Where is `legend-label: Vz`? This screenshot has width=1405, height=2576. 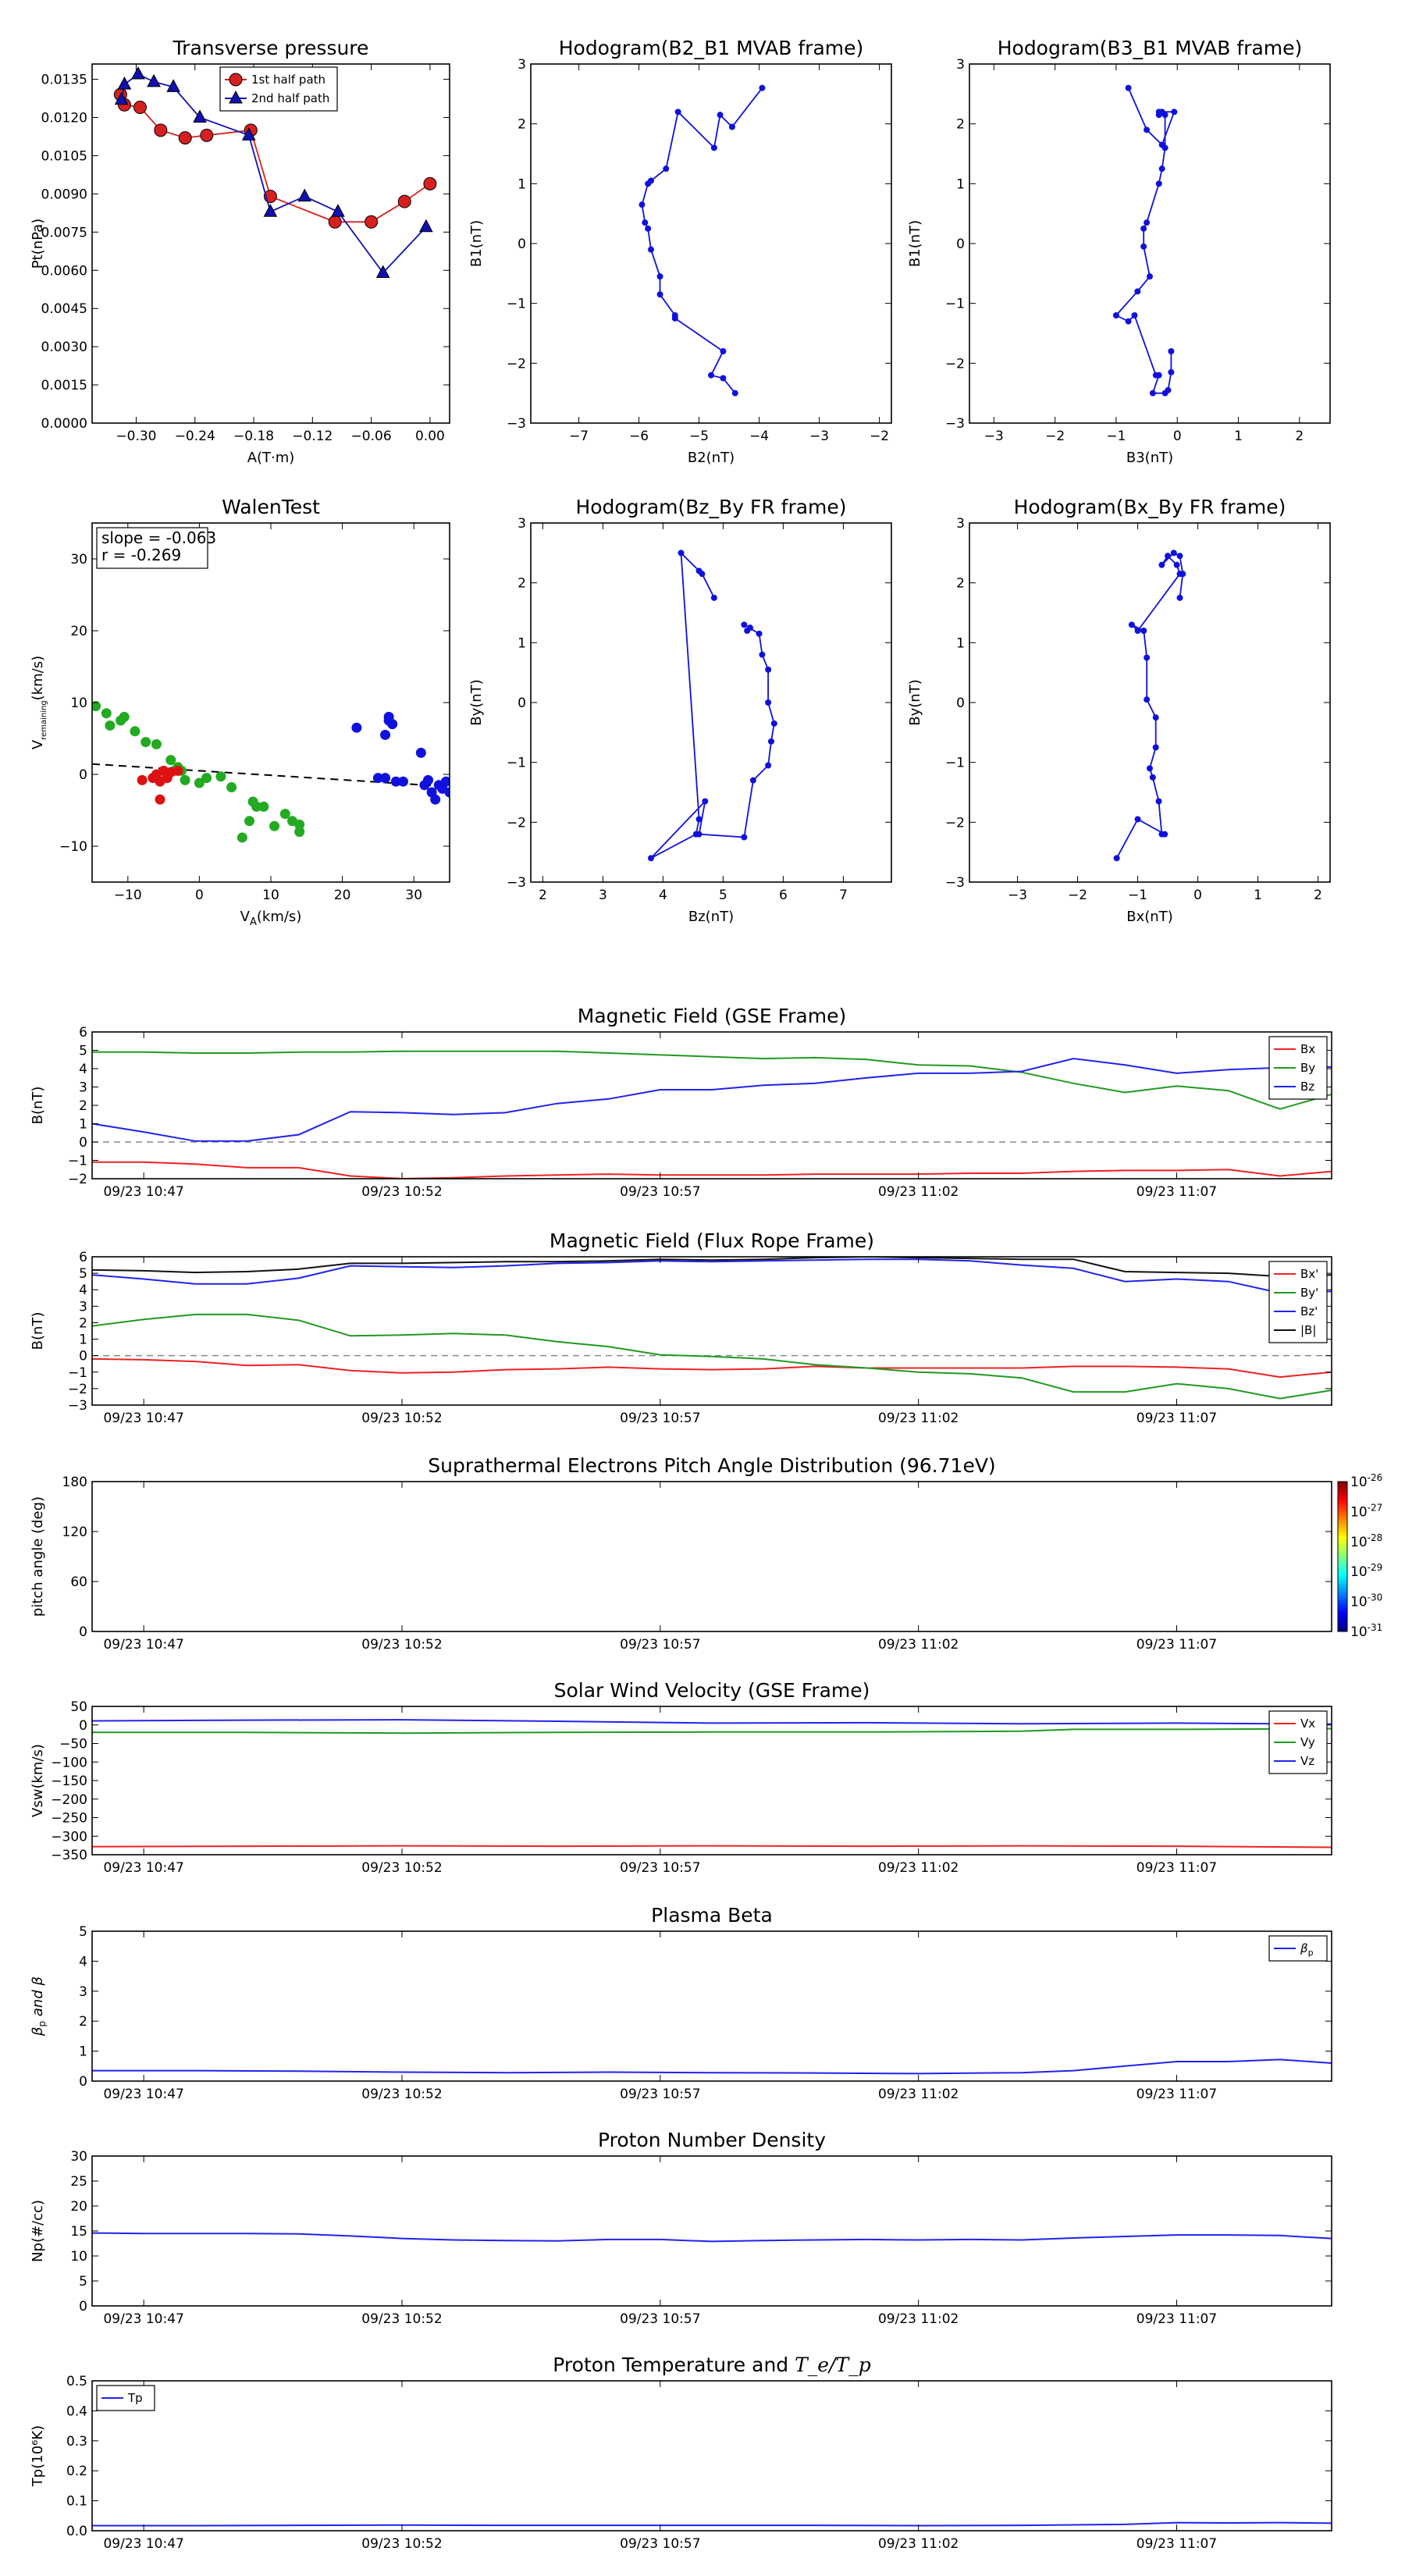 legend-label: Vz is located at coordinates (1307, 1761).